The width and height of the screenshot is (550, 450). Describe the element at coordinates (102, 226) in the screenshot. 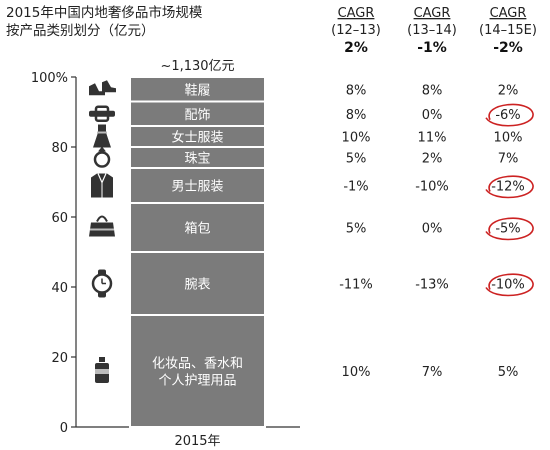

I see `handbag-icon` at that location.